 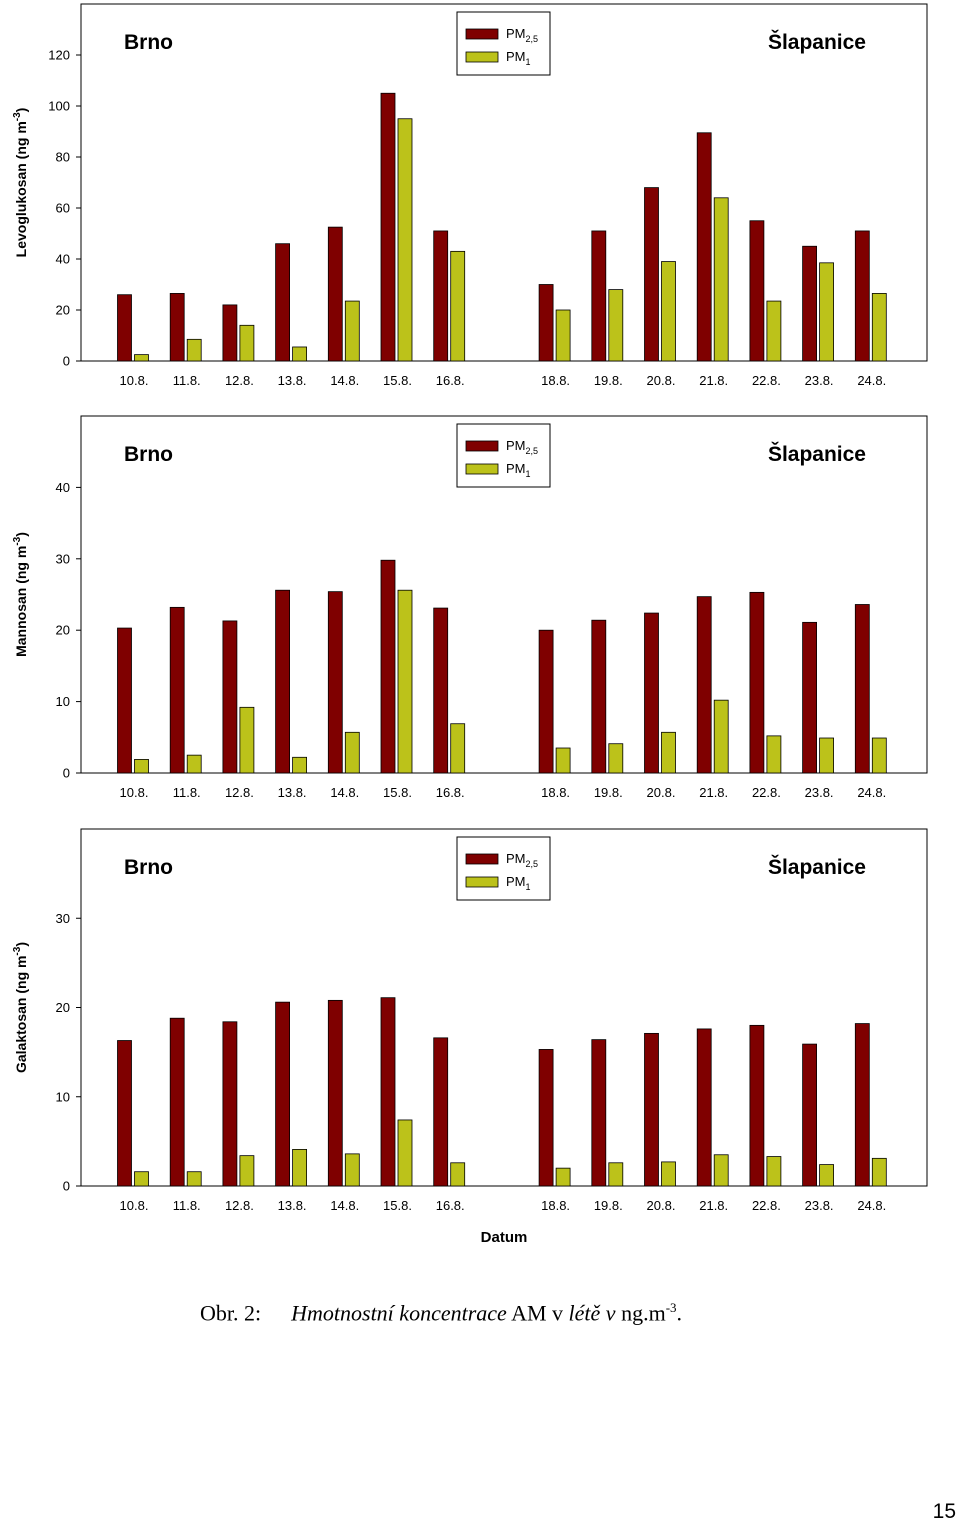 What do you see at coordinates (21, 1014) in the screenshot?
I see `y-axis-label-main: Galaktosan (ng m` at bounding box center [21, 1014].